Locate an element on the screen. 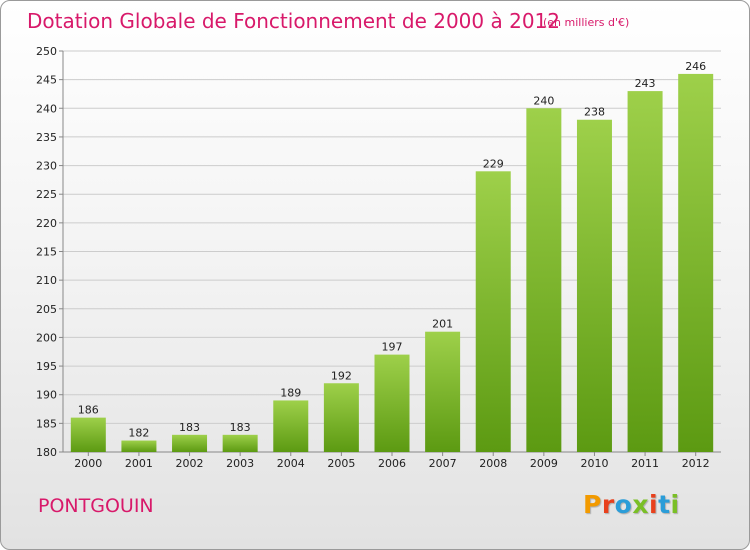  data-label: 189 is located at coordinates (290, 392).